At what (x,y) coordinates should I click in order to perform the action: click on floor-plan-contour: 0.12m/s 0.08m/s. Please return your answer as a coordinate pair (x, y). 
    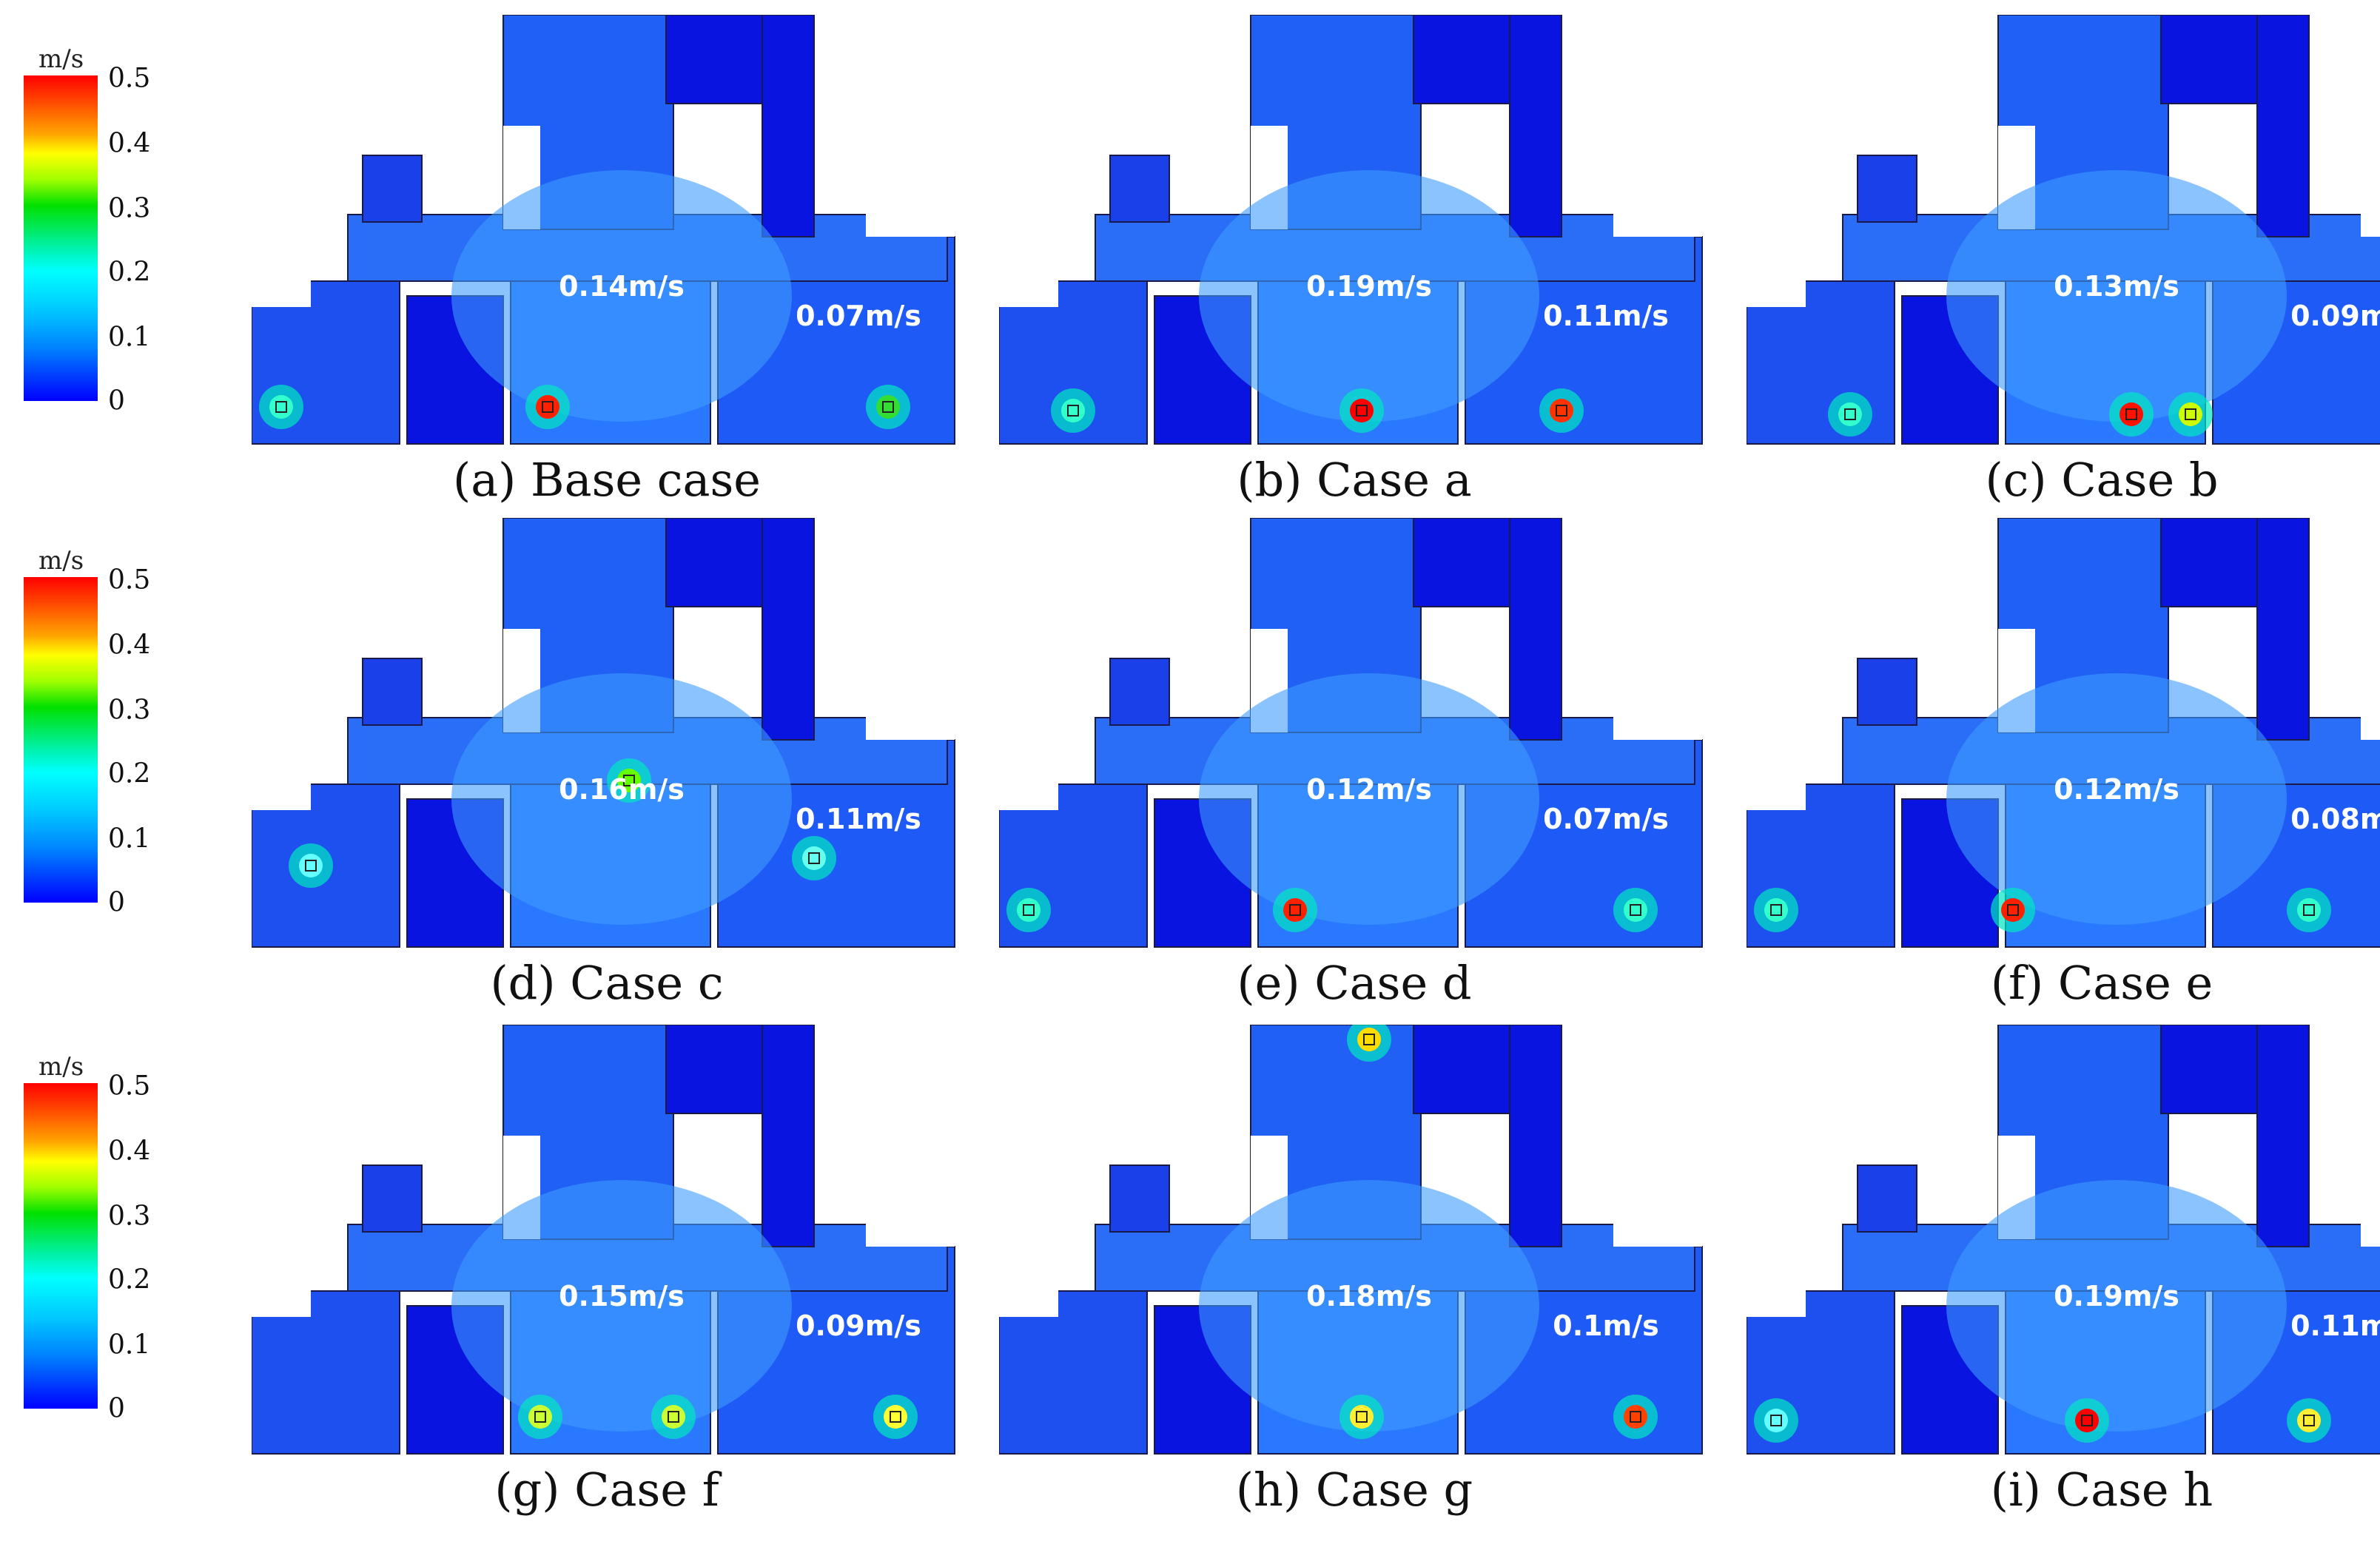
    Looking at the image, I should click on (2063, 733).